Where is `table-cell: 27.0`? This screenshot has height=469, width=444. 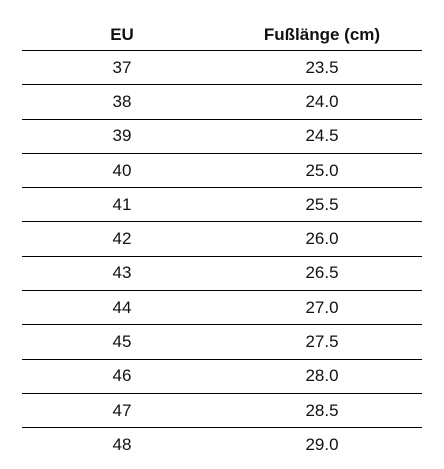 table-cell: 27.0 is located at coordinates (322, 307).